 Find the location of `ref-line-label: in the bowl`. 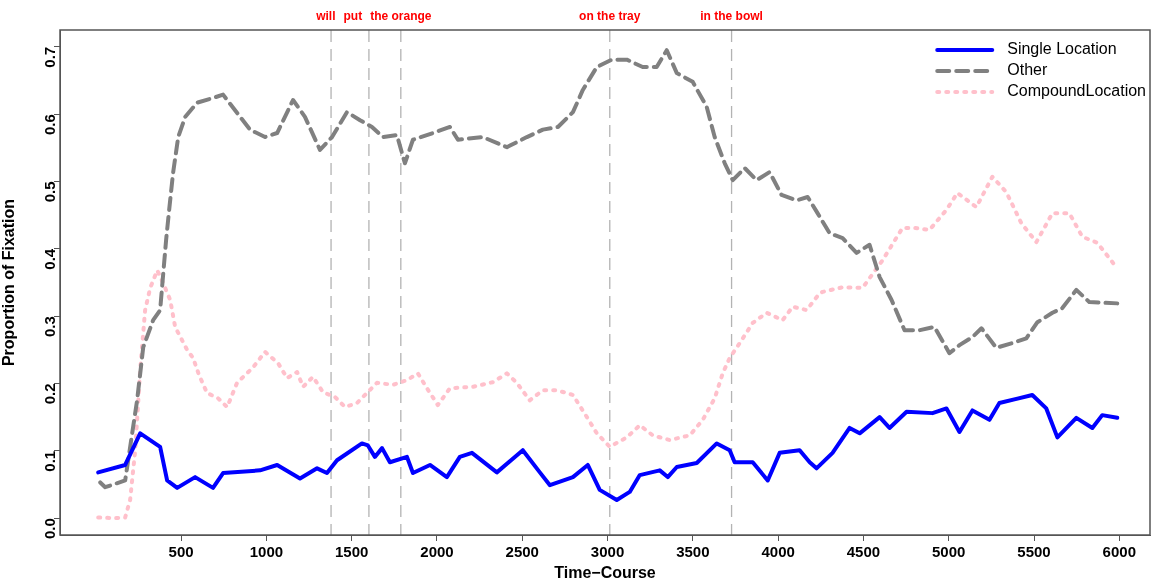

ref-line-label: in the bowl is located at coordinates (731, 16).